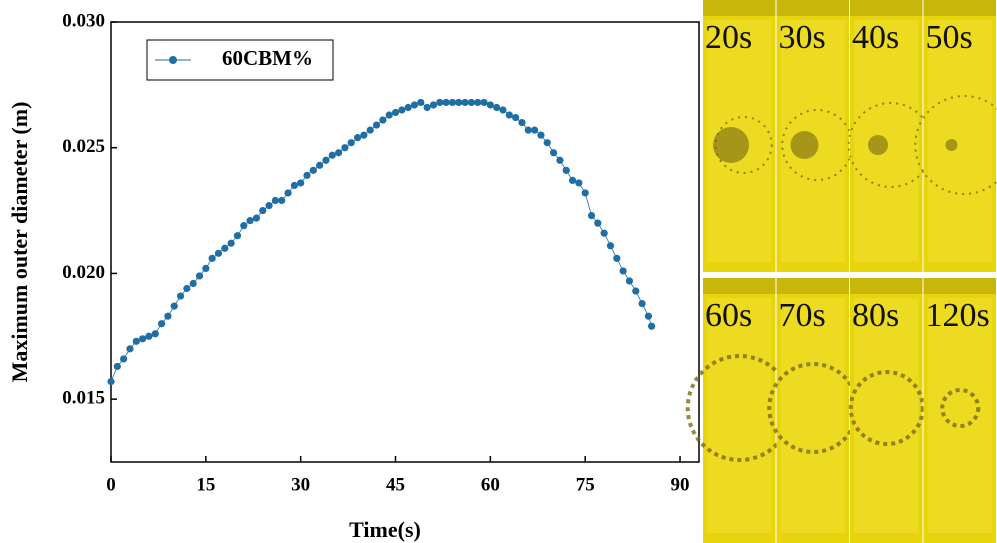  I want to click on photo-panel: 80s, so click(886, 410).